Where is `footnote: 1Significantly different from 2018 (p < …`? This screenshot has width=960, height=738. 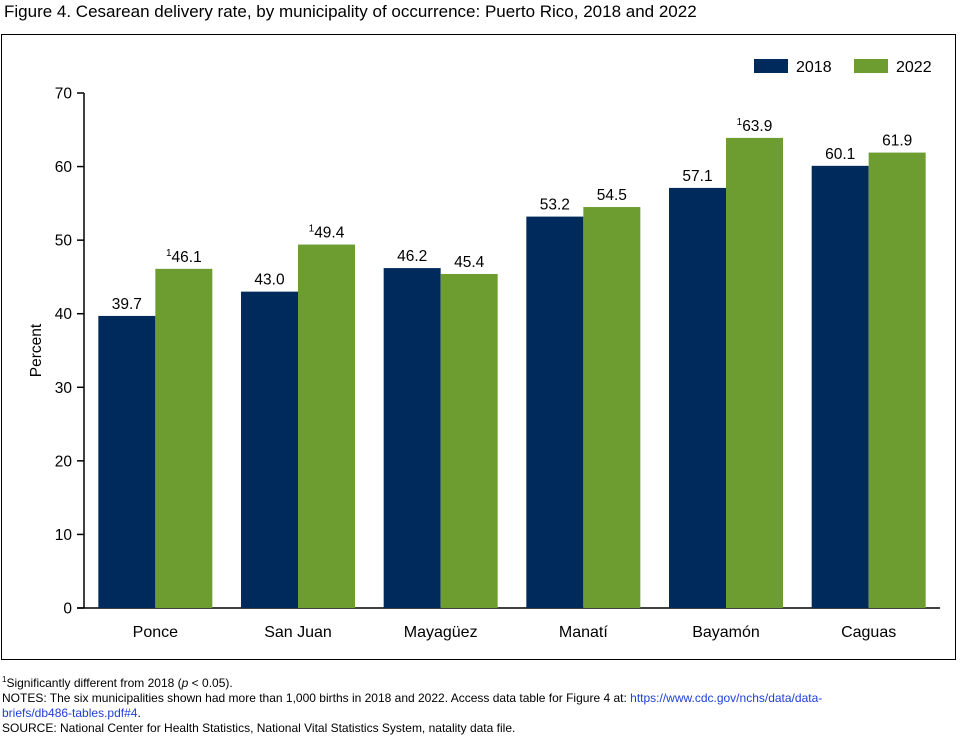 footnote: 1Significantly different from 2018 (p < … is located at coordinates (477, 683).